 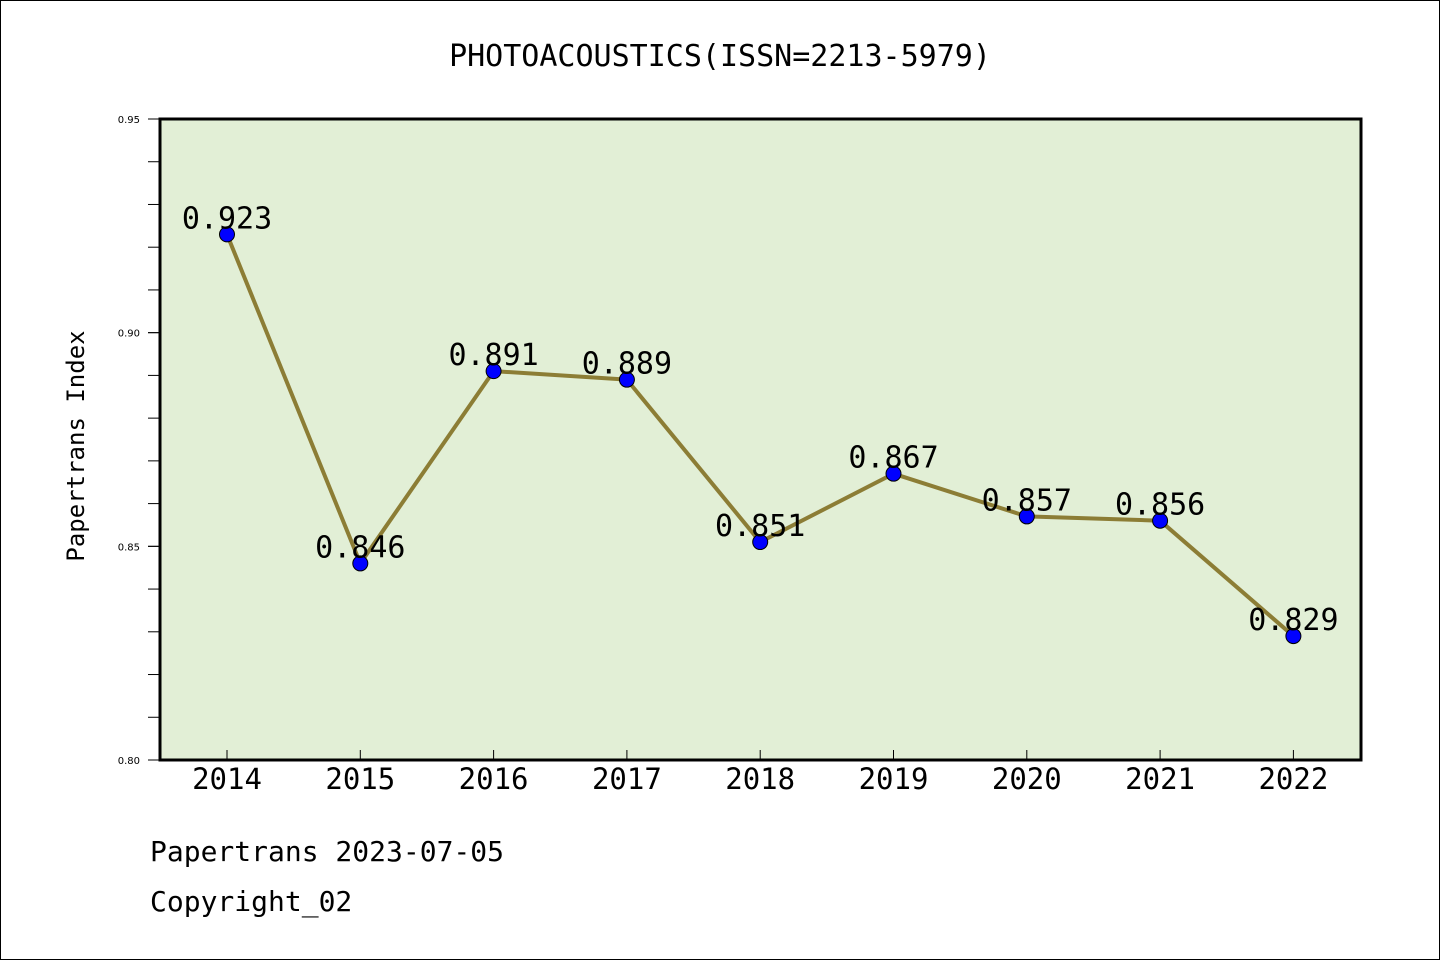 What do you see at coordinates (1293, 779) in the screenshot?
I see `x-tick-label: 2022` at bounding box center [1293, 779].